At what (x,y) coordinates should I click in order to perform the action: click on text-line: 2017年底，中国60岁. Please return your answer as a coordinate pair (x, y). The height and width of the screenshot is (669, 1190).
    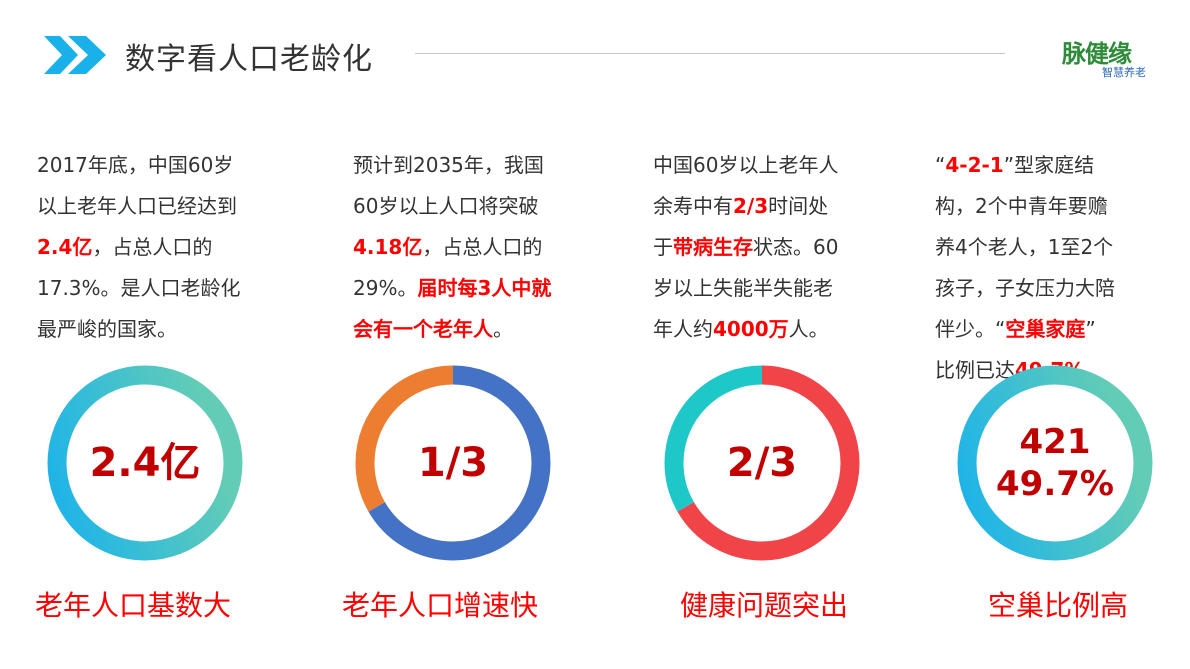
    Looking at the image, I should click on (139, 165).